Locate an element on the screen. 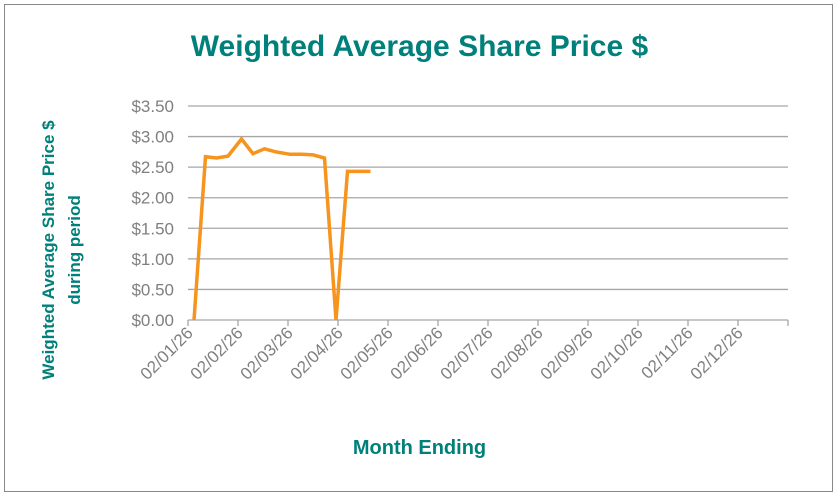 The height and width of the screenshot is (498, 839). x-tick-label: 02/05/26 is located at coordinates (367, 353).